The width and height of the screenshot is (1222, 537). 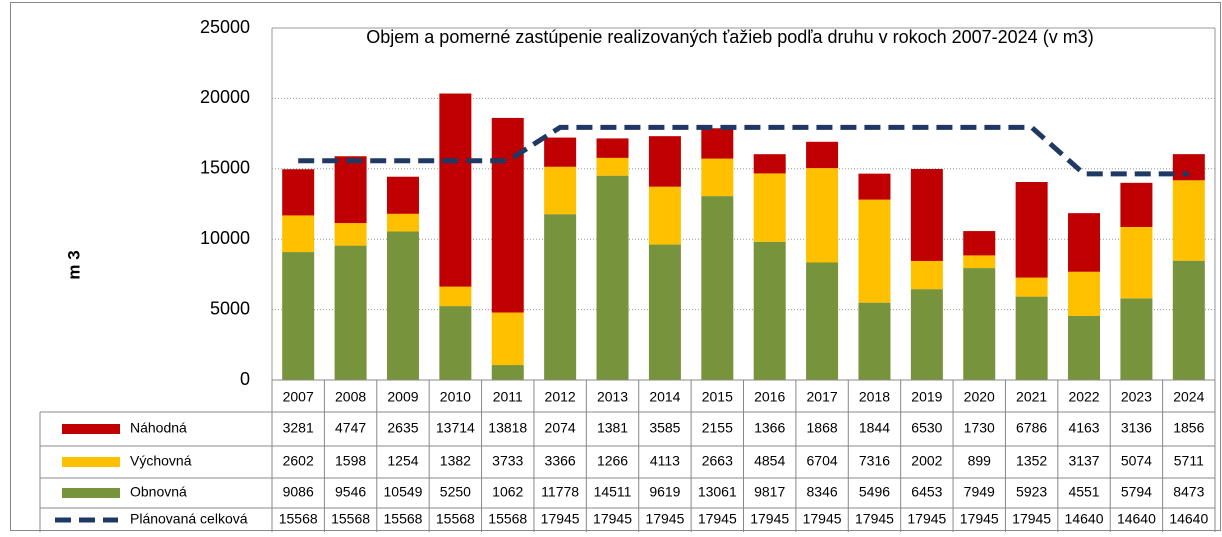 What do you see at coordinates (980, 461) in the screenshot?
I see `table-value: 899` at bounding box center [980, 461].